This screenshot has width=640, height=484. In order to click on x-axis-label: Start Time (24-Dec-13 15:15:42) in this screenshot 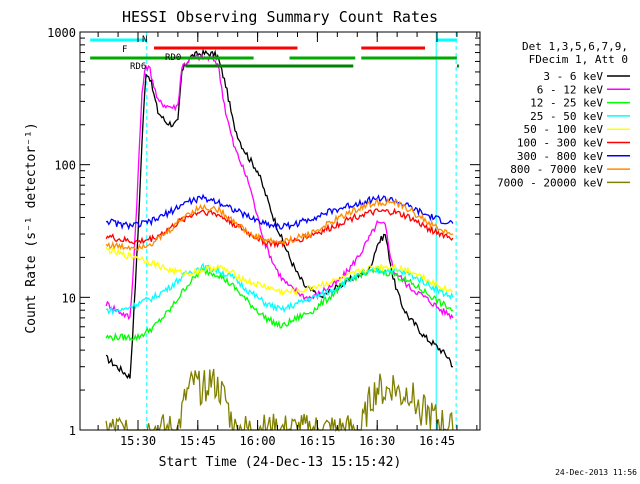, I will do `click(280, 462)`.